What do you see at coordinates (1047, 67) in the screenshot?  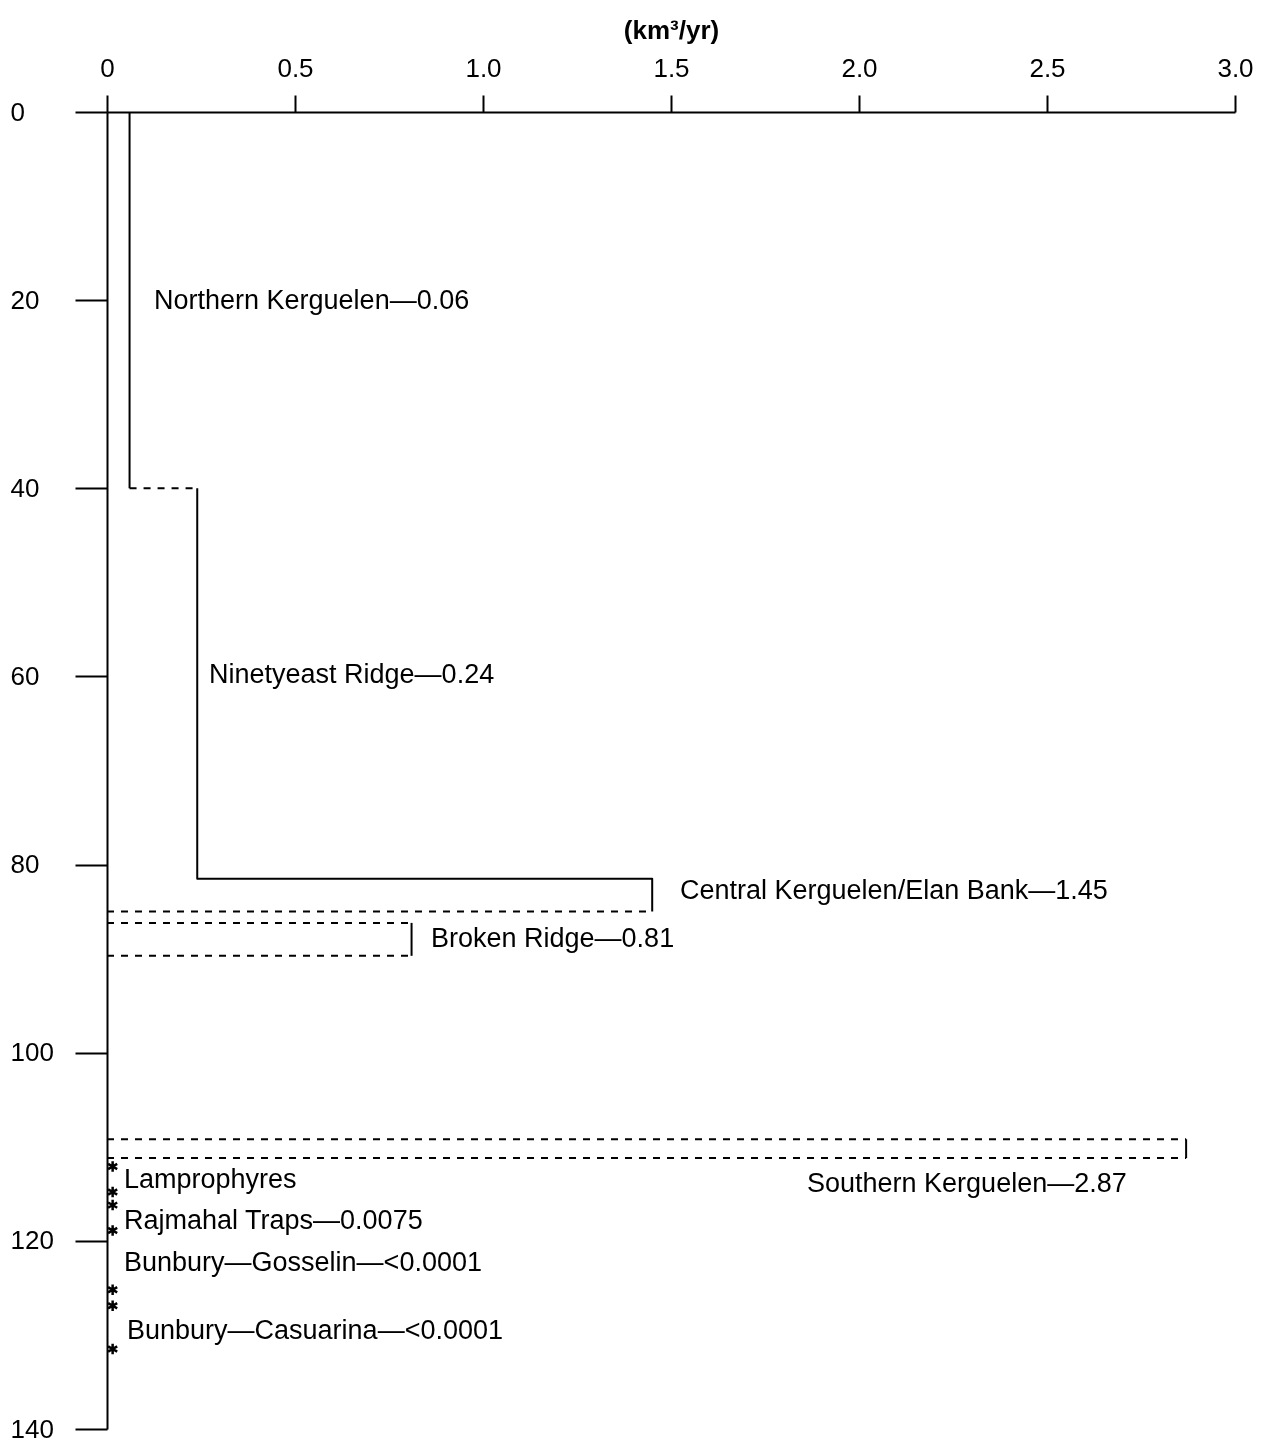 I see `x-tick-label: 2.5` at bounding box center [1047, 67].